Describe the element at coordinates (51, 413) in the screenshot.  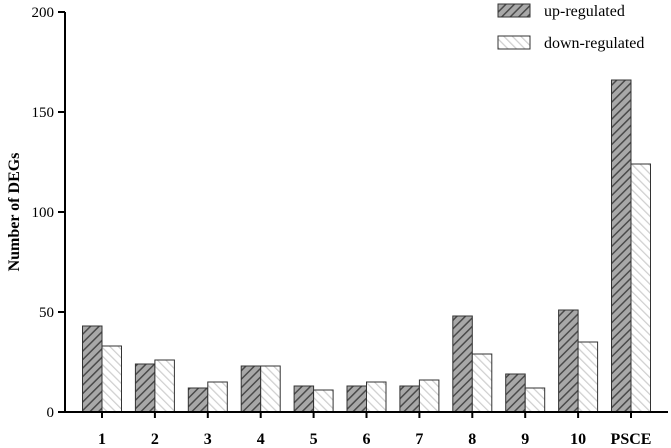
I see `y-tick-label: 0` at that location.